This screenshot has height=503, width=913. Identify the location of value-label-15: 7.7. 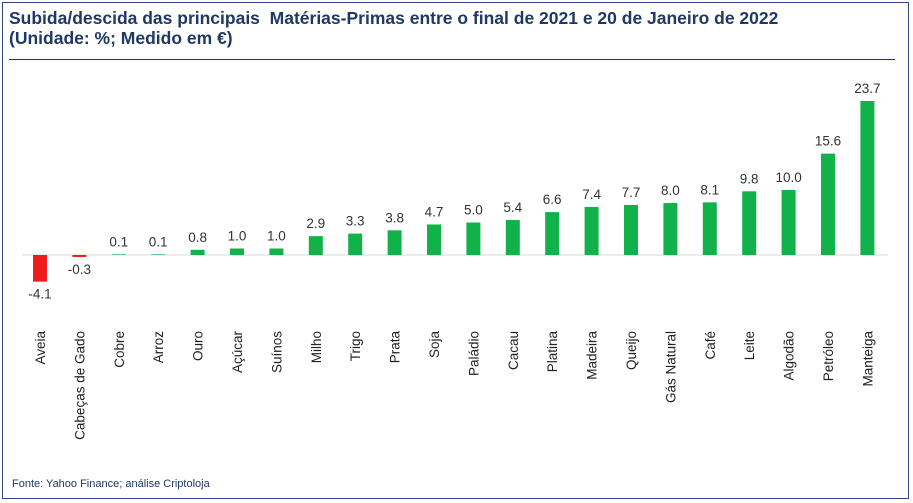
(631, 192).